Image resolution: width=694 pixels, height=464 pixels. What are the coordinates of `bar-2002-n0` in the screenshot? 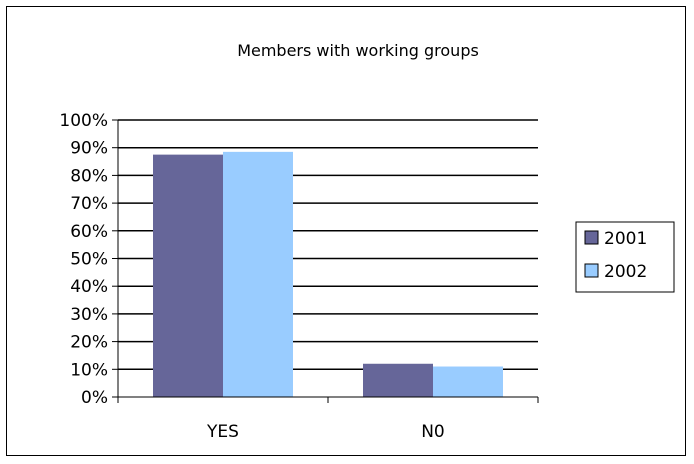 It's located at (468, 382).